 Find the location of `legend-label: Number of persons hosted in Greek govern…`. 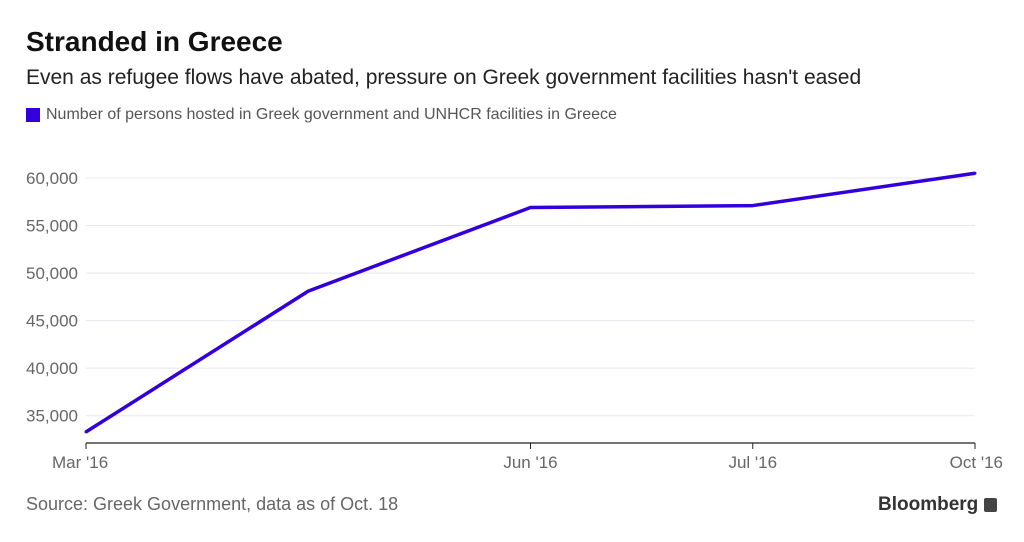

legend-label: Number of persons hosted in Greek govern… is located at coordinates (331, 114).